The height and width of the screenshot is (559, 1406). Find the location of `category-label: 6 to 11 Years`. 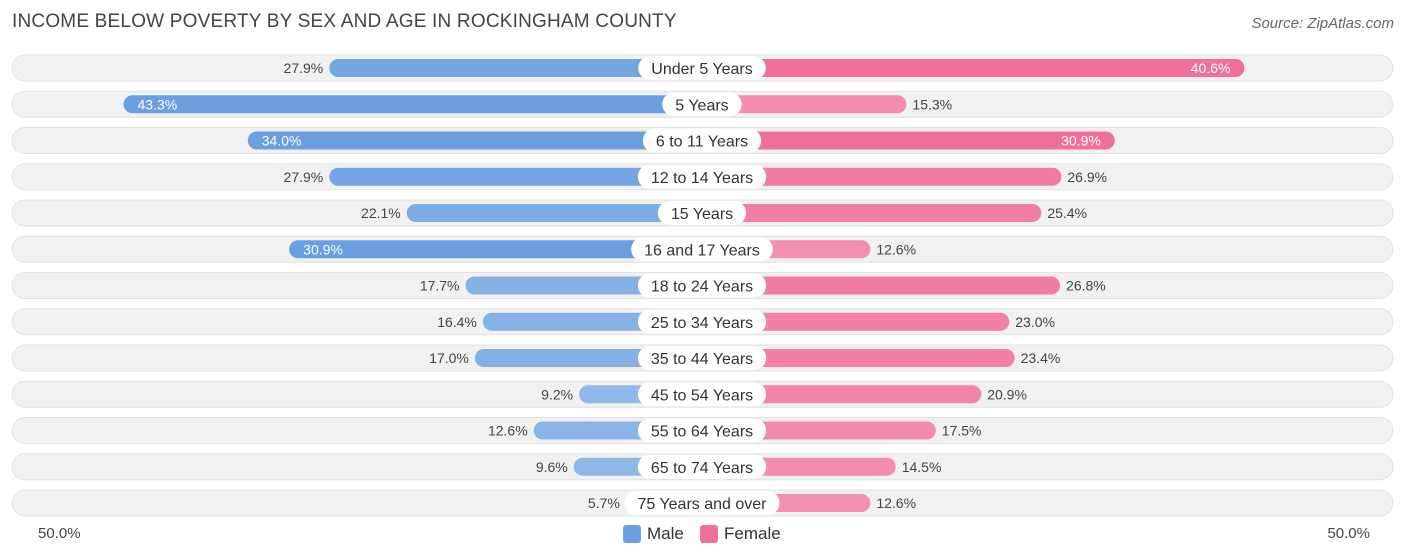

category-label: 6 to 11 Years is located at coordinates (702, 142).